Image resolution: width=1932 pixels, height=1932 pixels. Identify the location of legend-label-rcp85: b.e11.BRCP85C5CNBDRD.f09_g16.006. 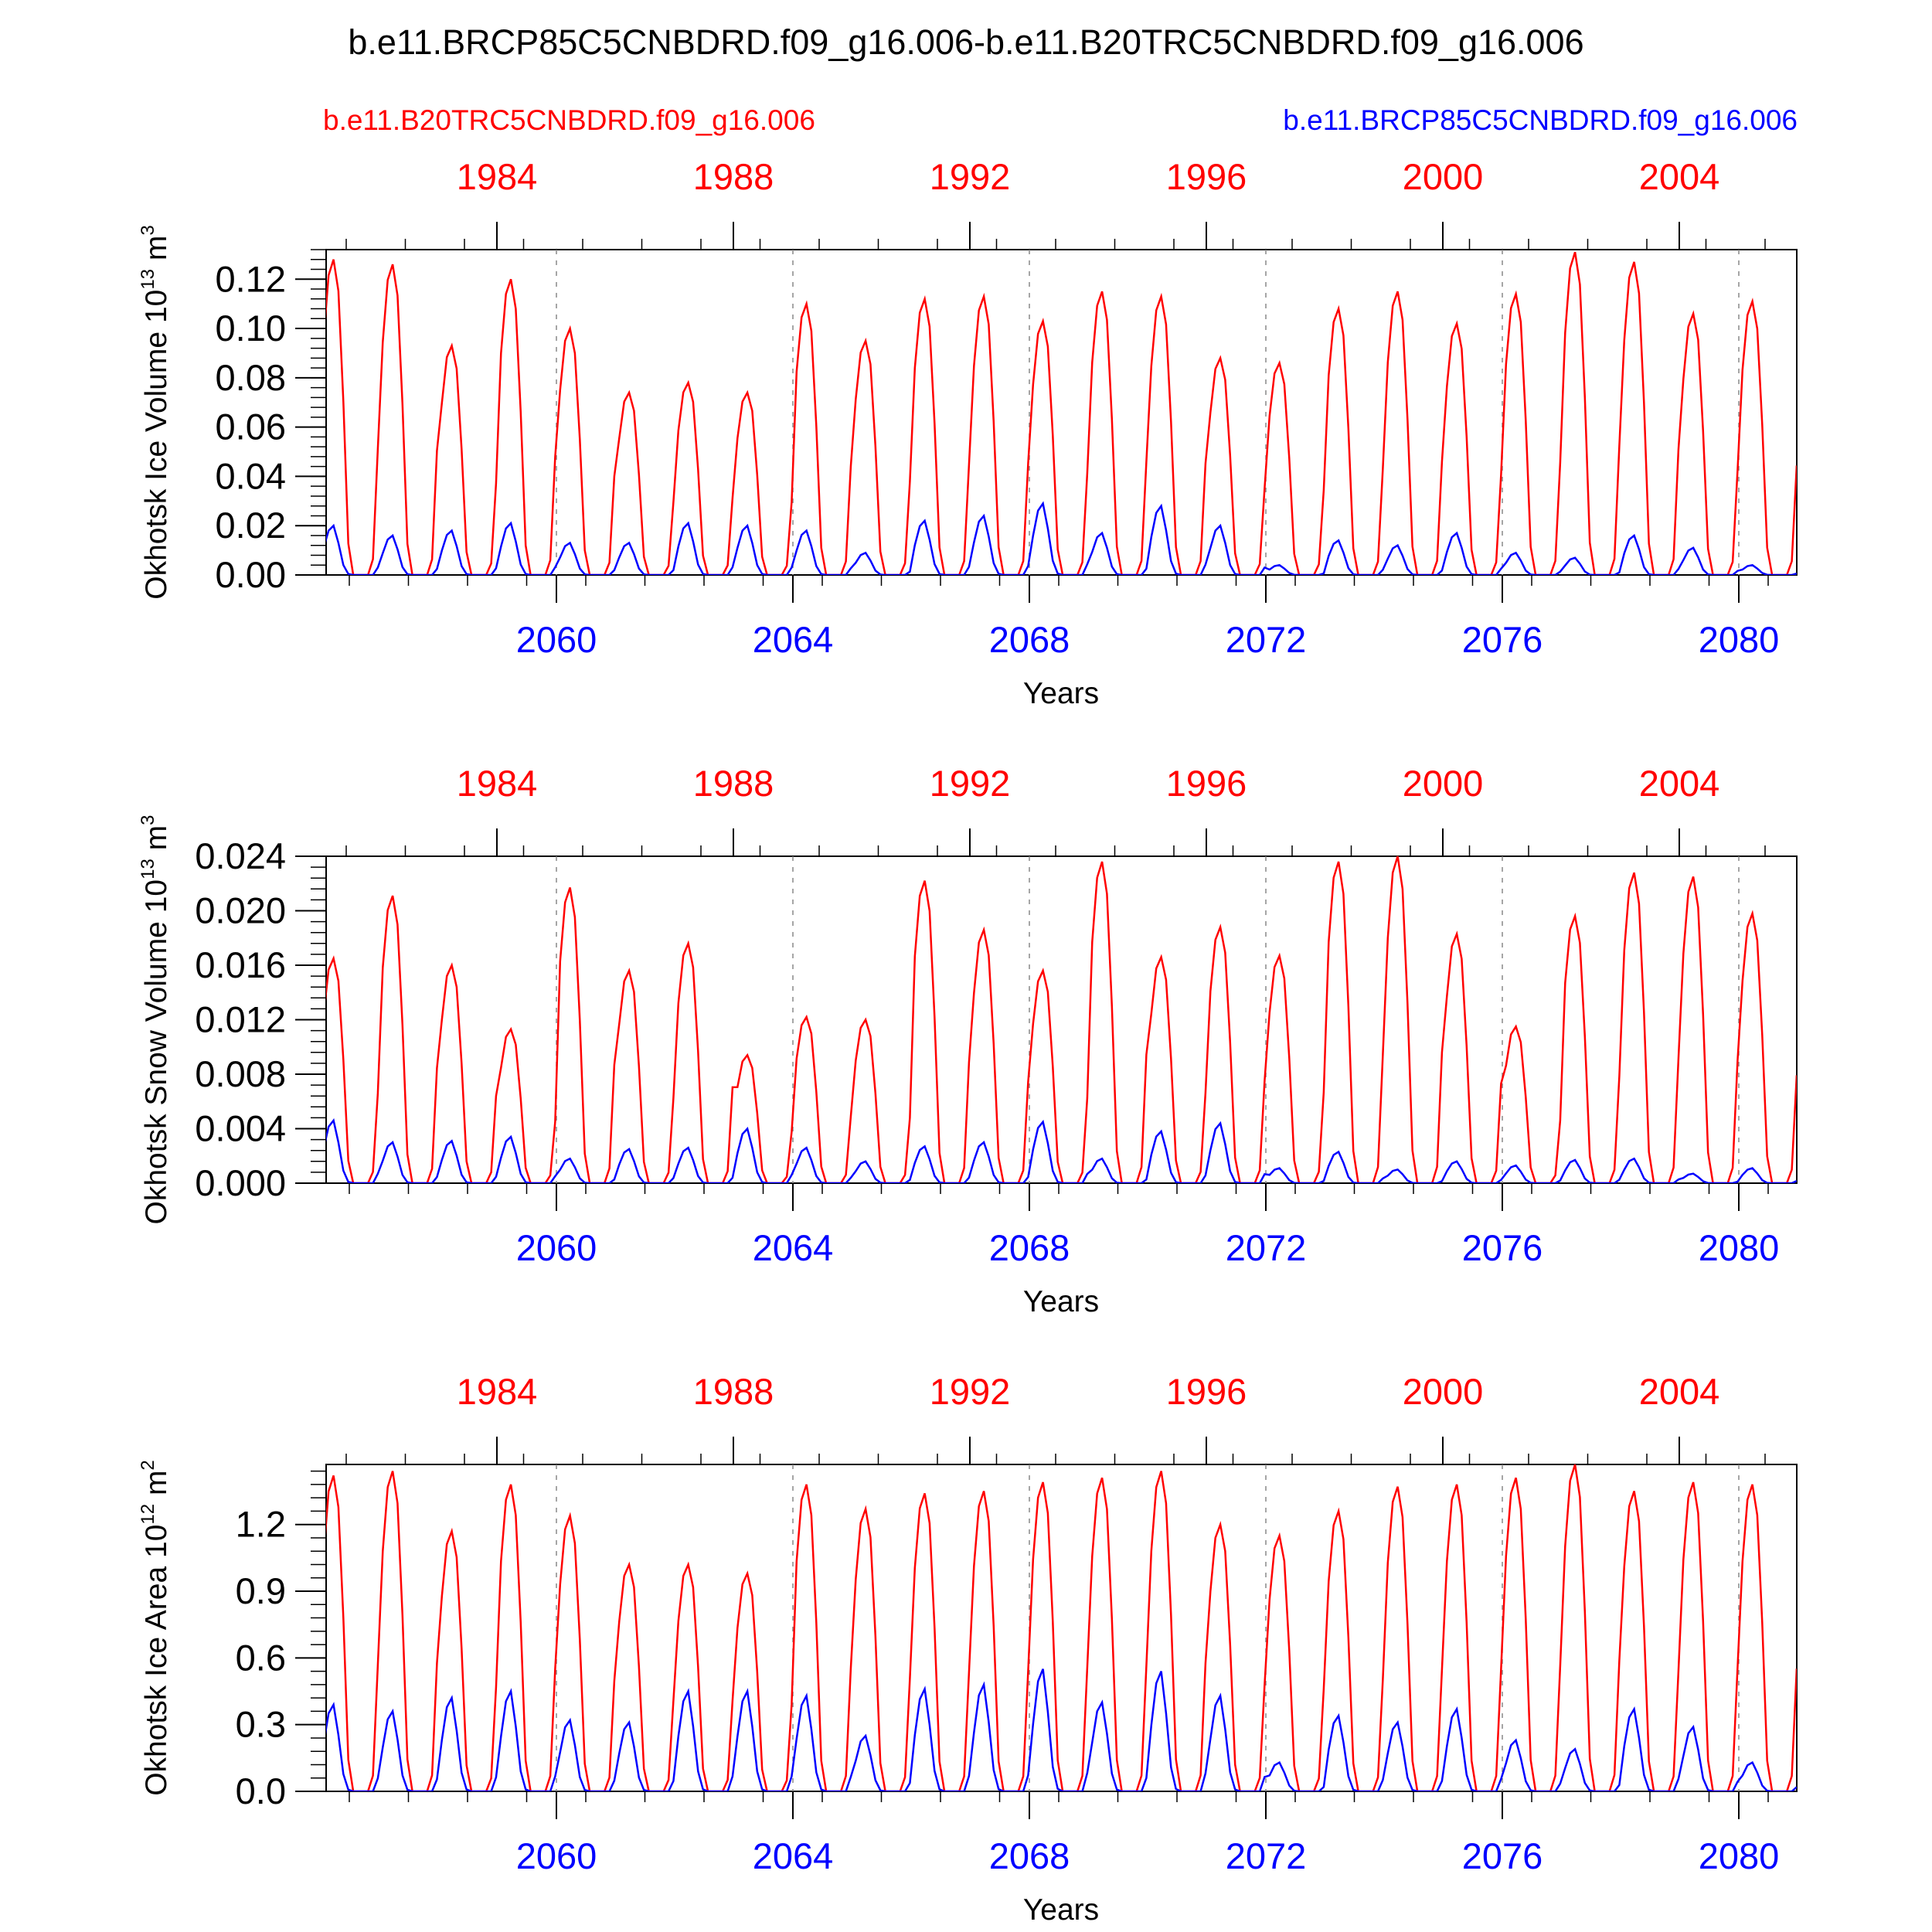
(1540, 120).